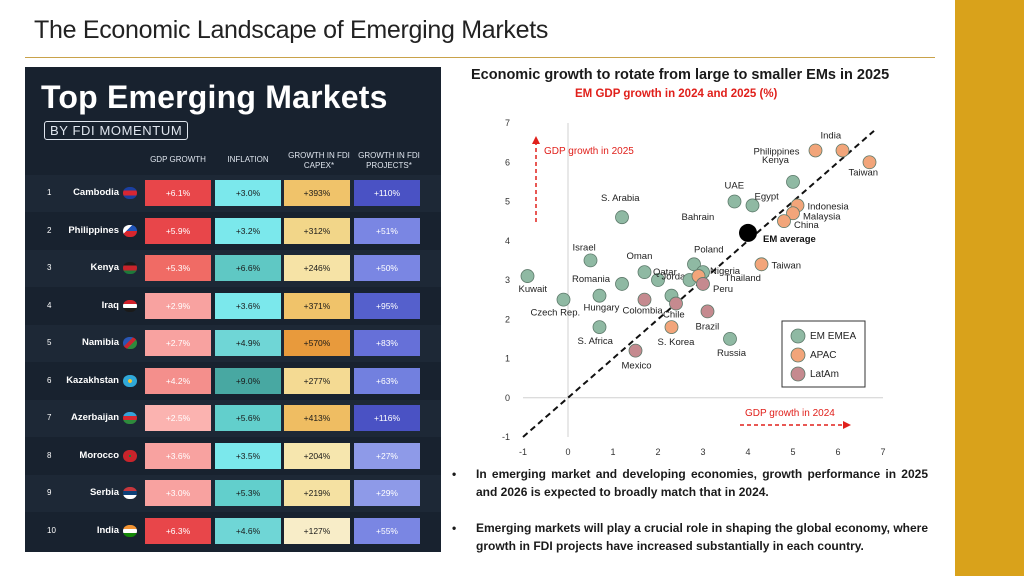 This screenshot has height=576, width=1024. I want to click on row-country: India, so click(107, 530).